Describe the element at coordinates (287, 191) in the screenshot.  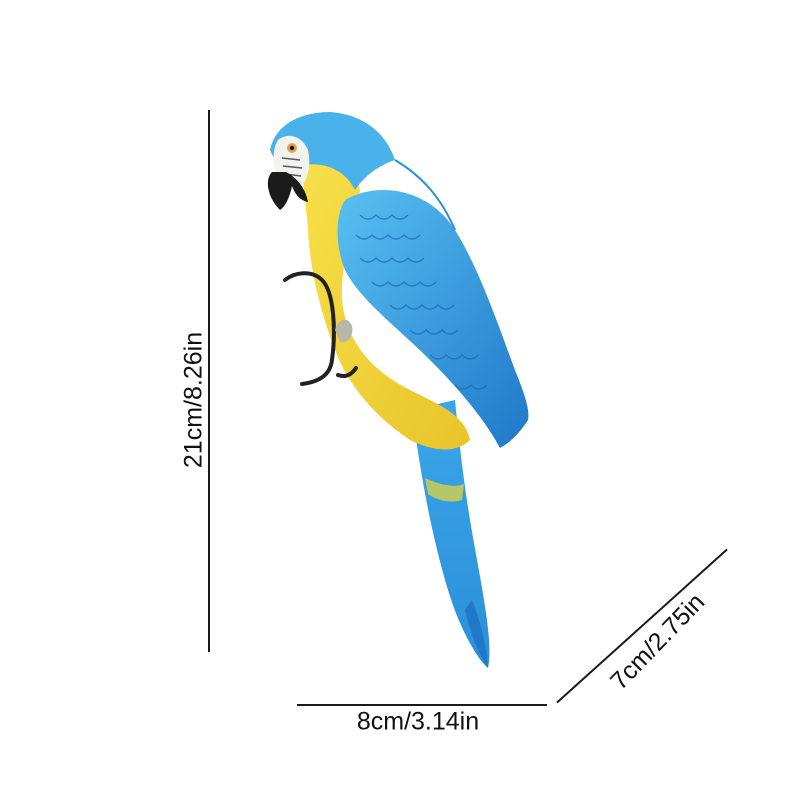
I see `parrot-beak` at that location.